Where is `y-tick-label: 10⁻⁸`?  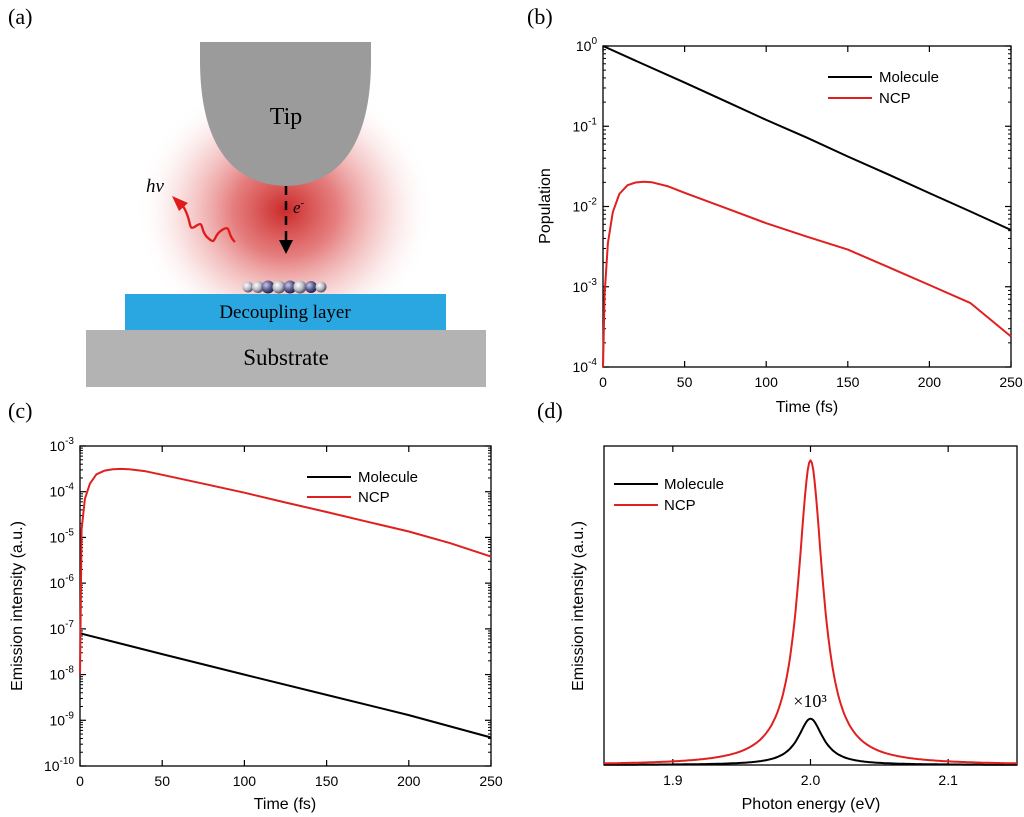
y-tick-label: 10⁻⁸ is located at coordinates (62, 674).